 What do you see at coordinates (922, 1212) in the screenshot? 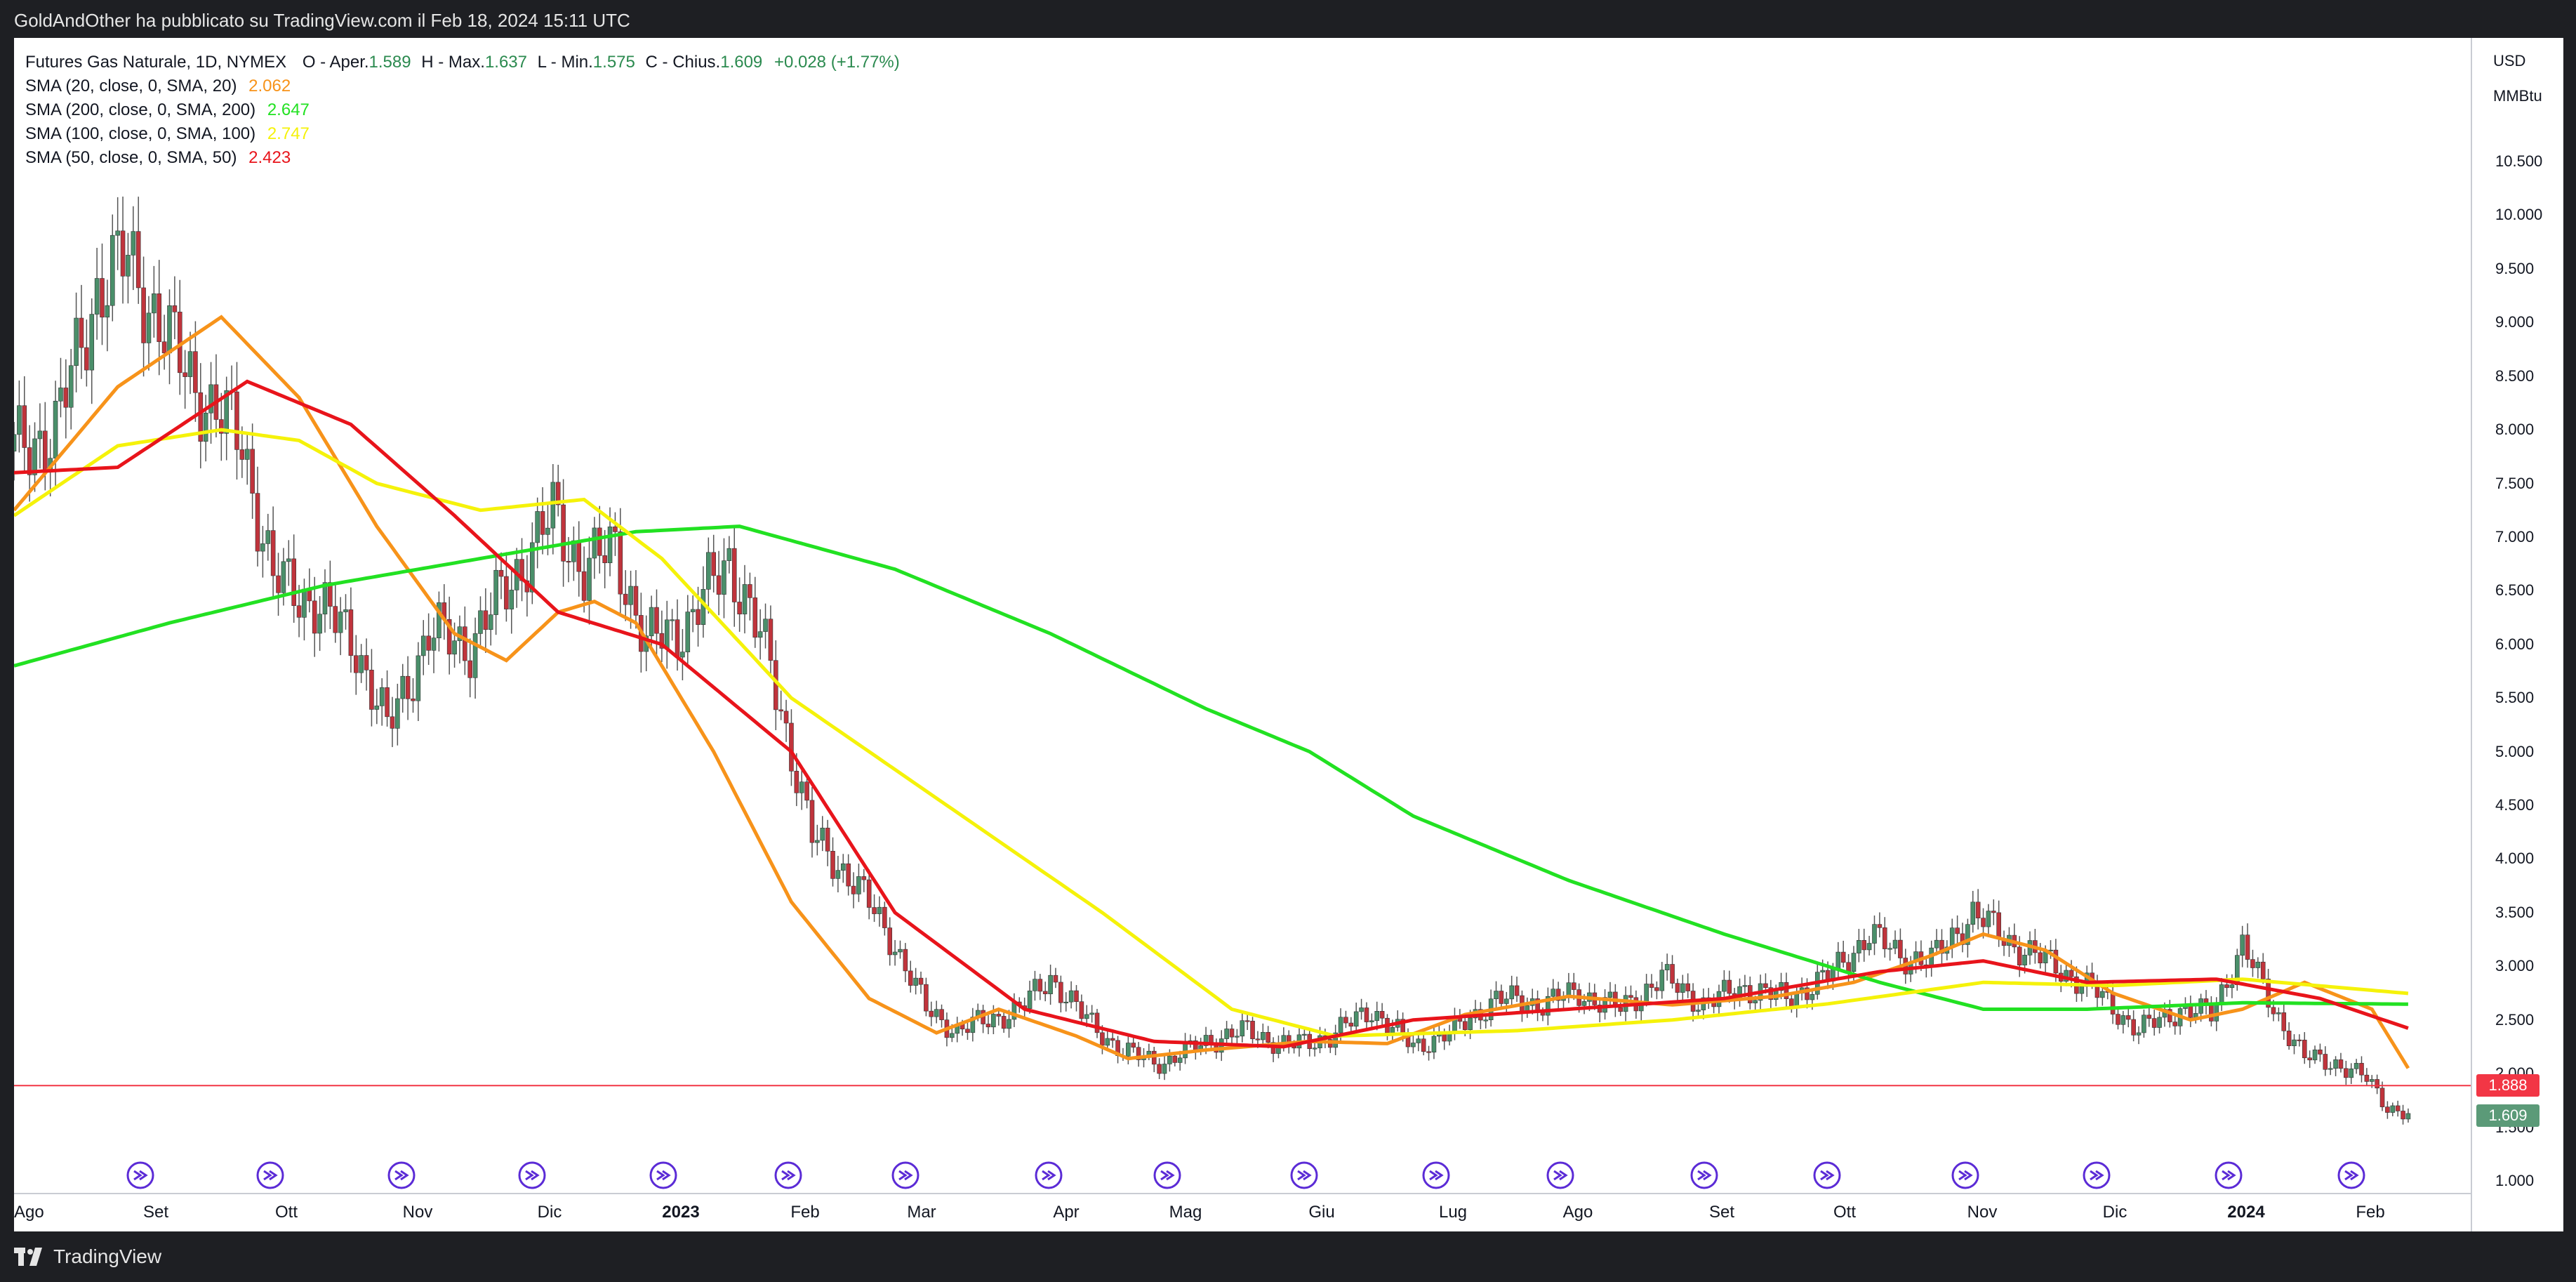
I see `time-axis-label: Mar` at bounding box center [922, 1212].